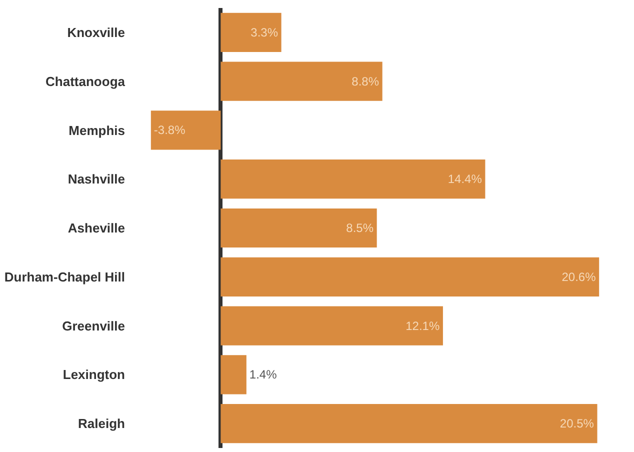 This screenshot has height=452, width=634. What do you see at coordinates (96, 228) in the screenshot?
I see `y-tick-label: Asheville` at bounding box center [96, 228].